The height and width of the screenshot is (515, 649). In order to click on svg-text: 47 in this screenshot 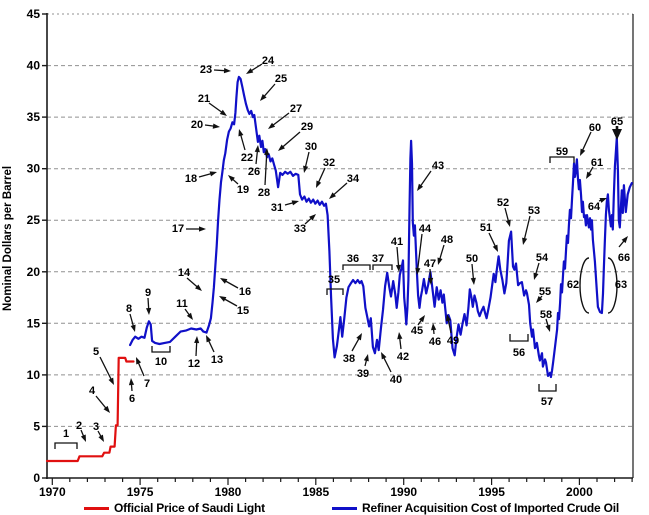, I will do `click(430, 264)`.